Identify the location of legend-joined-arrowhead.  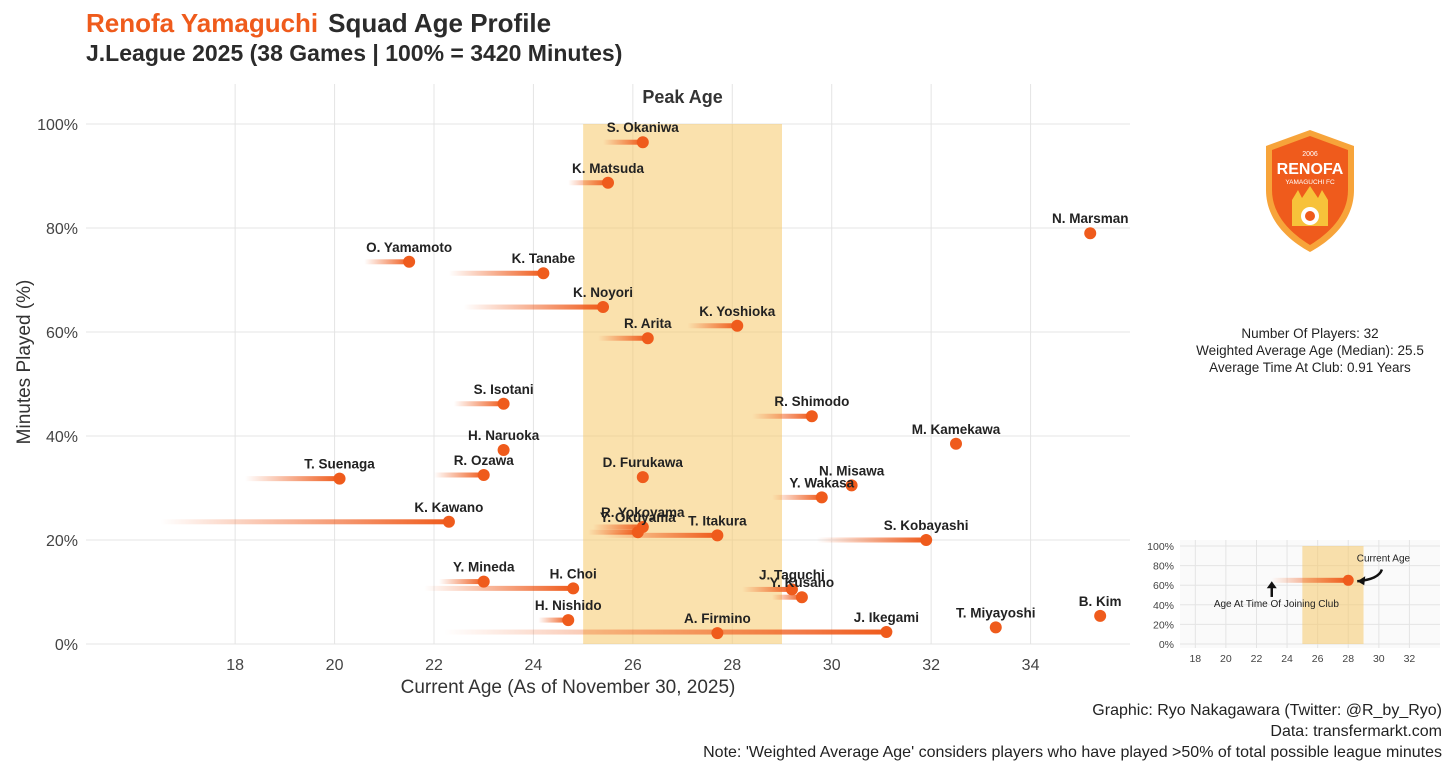
(1271, 585).